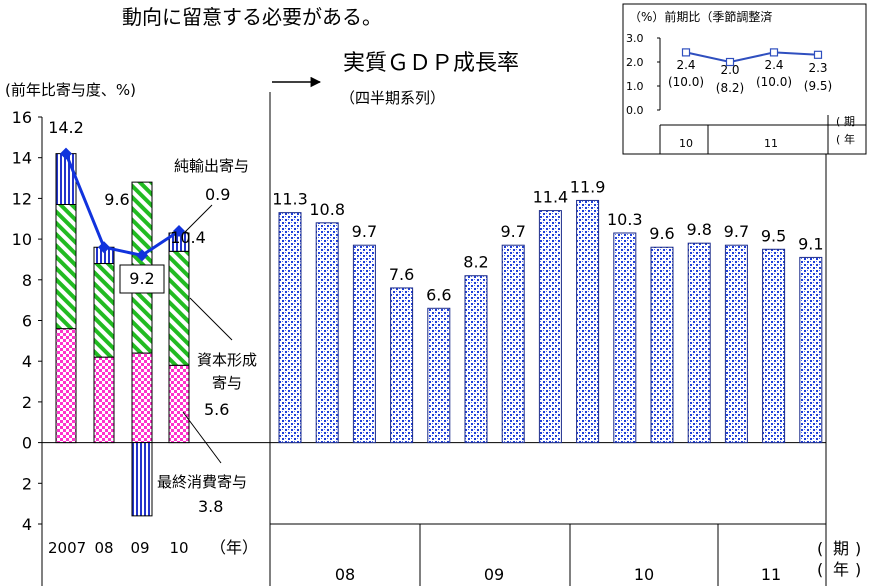  Describe the element at coordinates (290, 199) in the screenshot. I see `quarter-value-label: 11.3` at that location.